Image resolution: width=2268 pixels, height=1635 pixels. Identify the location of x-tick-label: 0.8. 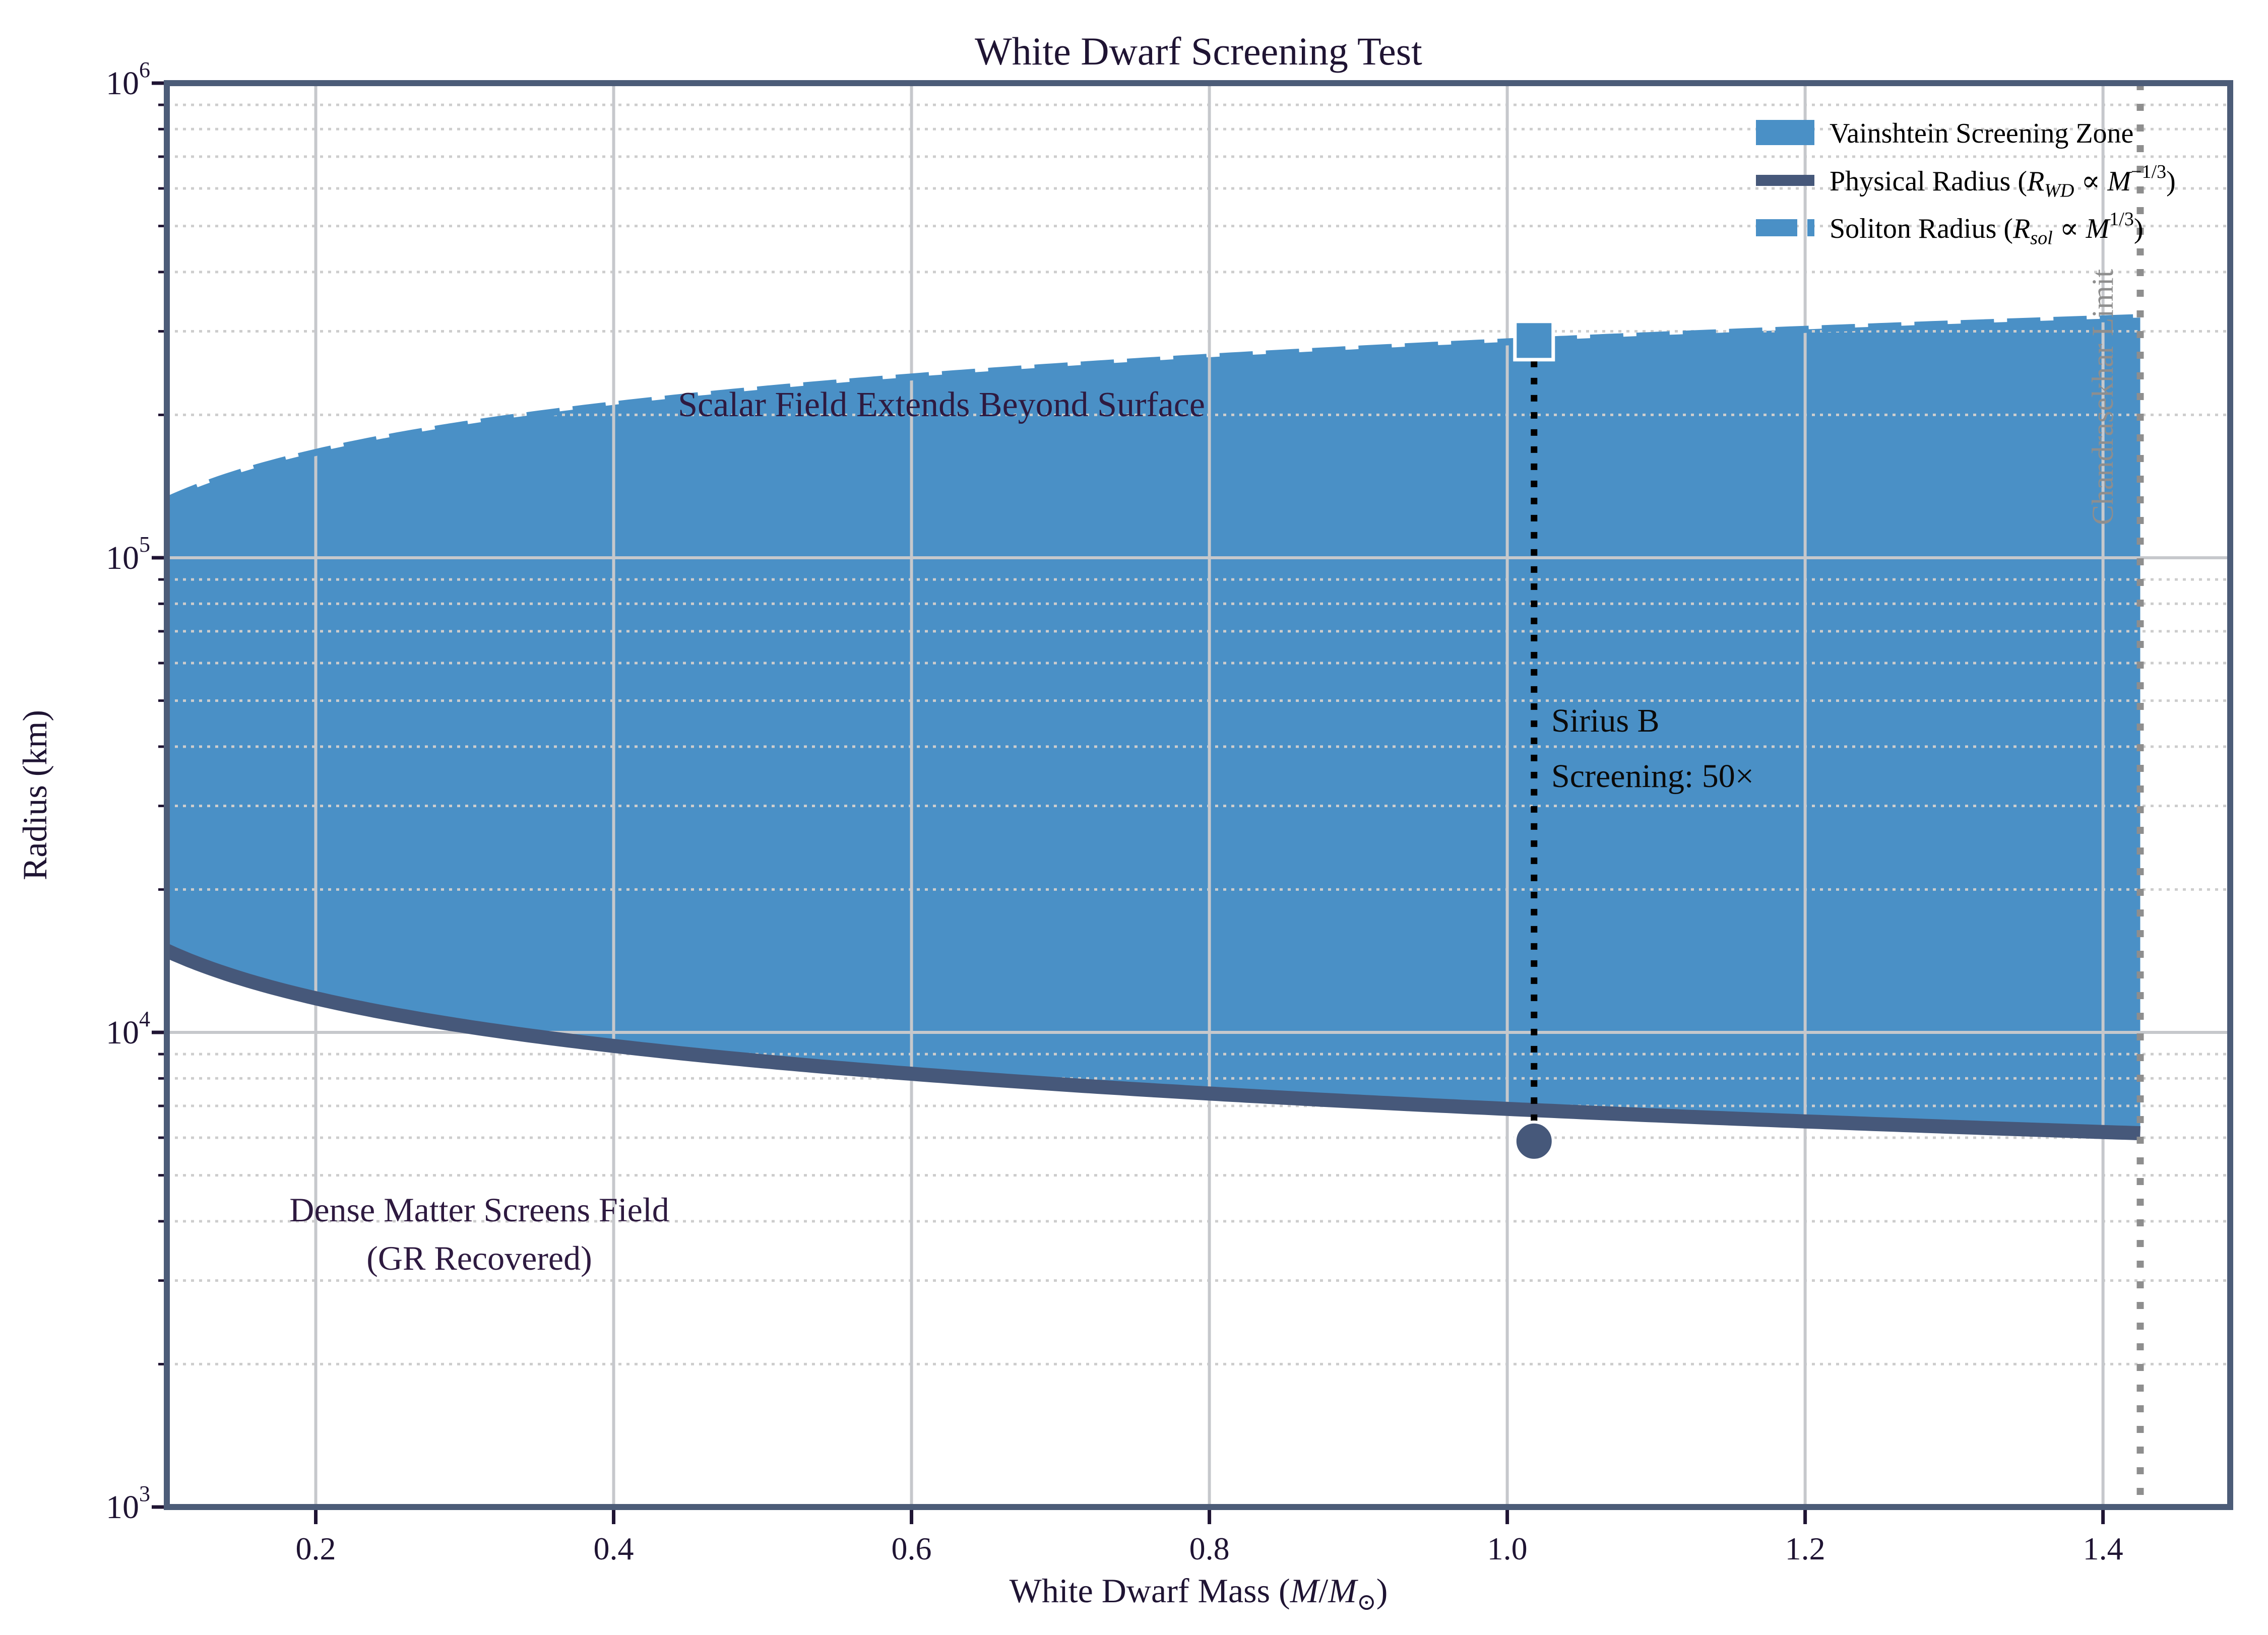
(1209, 1548).